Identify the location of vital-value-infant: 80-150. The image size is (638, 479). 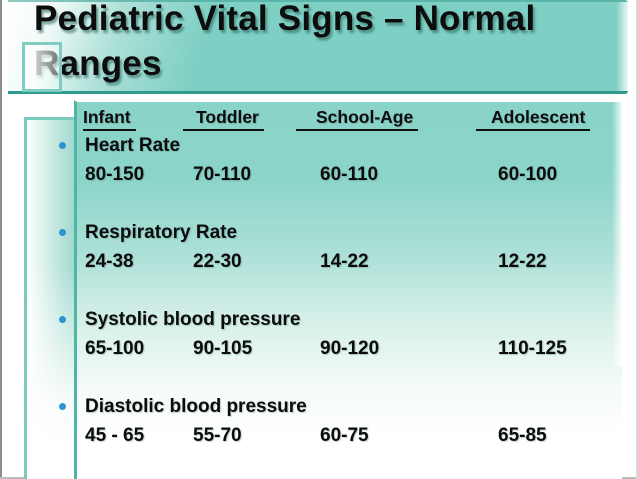
(115, 174).